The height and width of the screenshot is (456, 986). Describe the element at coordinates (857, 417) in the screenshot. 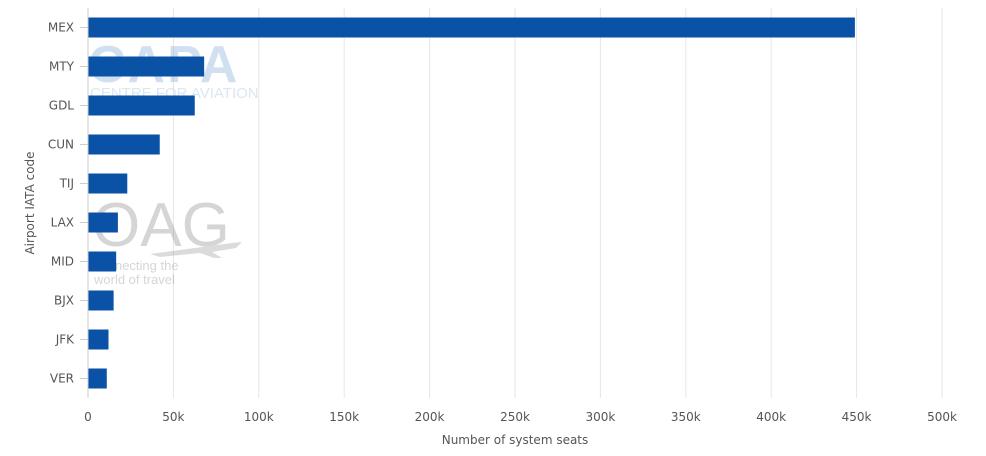

I see `x-tick-label: 450k` at that location.